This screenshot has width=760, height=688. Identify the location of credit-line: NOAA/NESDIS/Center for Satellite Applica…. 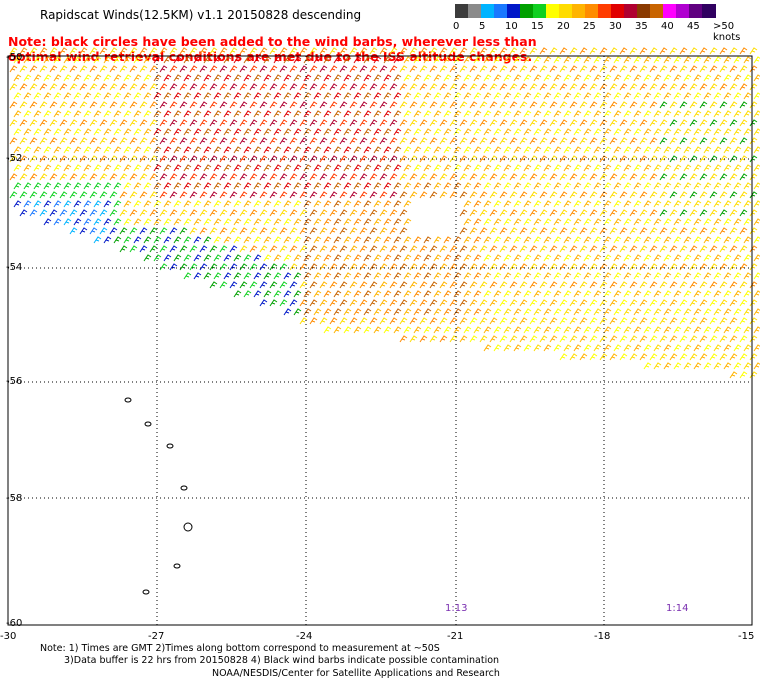
(356, 673).